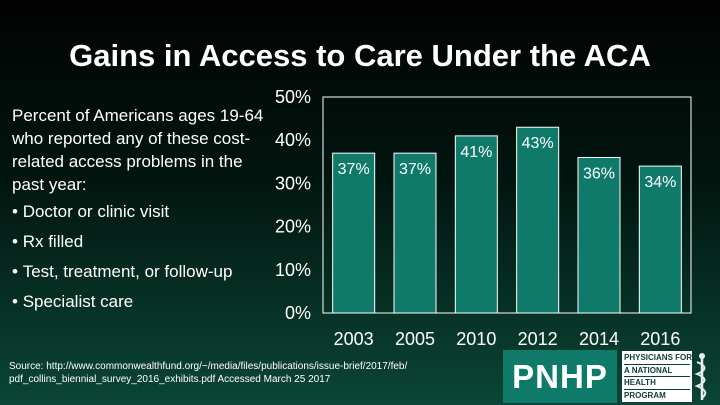  I want to click on x-tick-label: 2012, so click(538, 339).